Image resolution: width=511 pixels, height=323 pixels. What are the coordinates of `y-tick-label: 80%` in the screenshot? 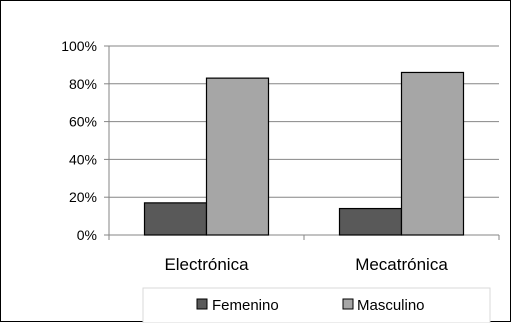 It's located at (83, 84).